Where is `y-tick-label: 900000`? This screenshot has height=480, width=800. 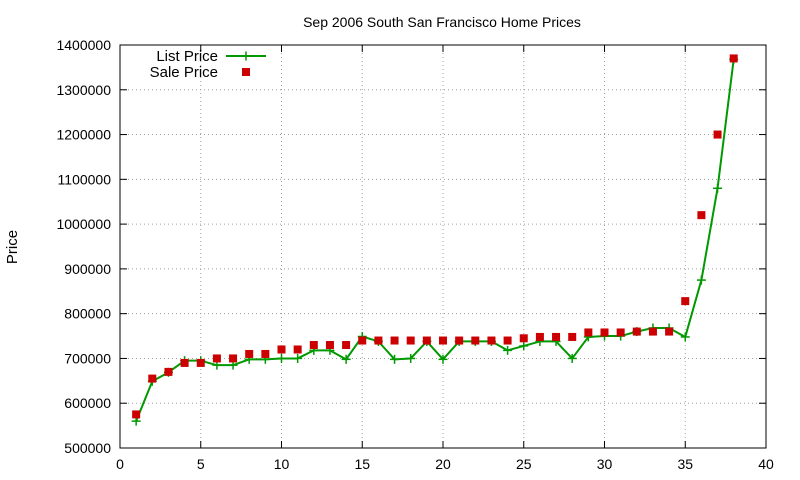 y-tick-label: 900000 is located at coordinates (87, 269).